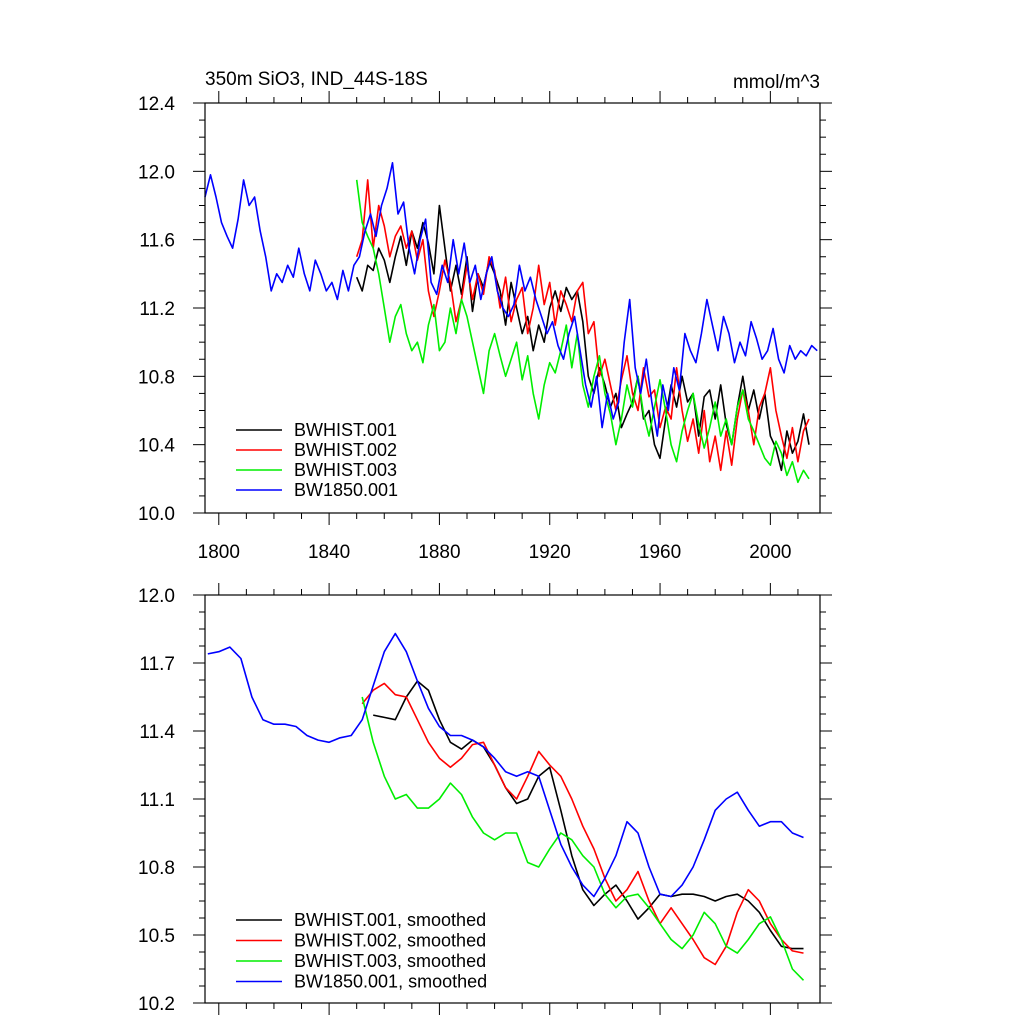 This screenshot has width=1024, height=1024. I want to click on legend-label-2: BWHIST.002, so click(345, 450).